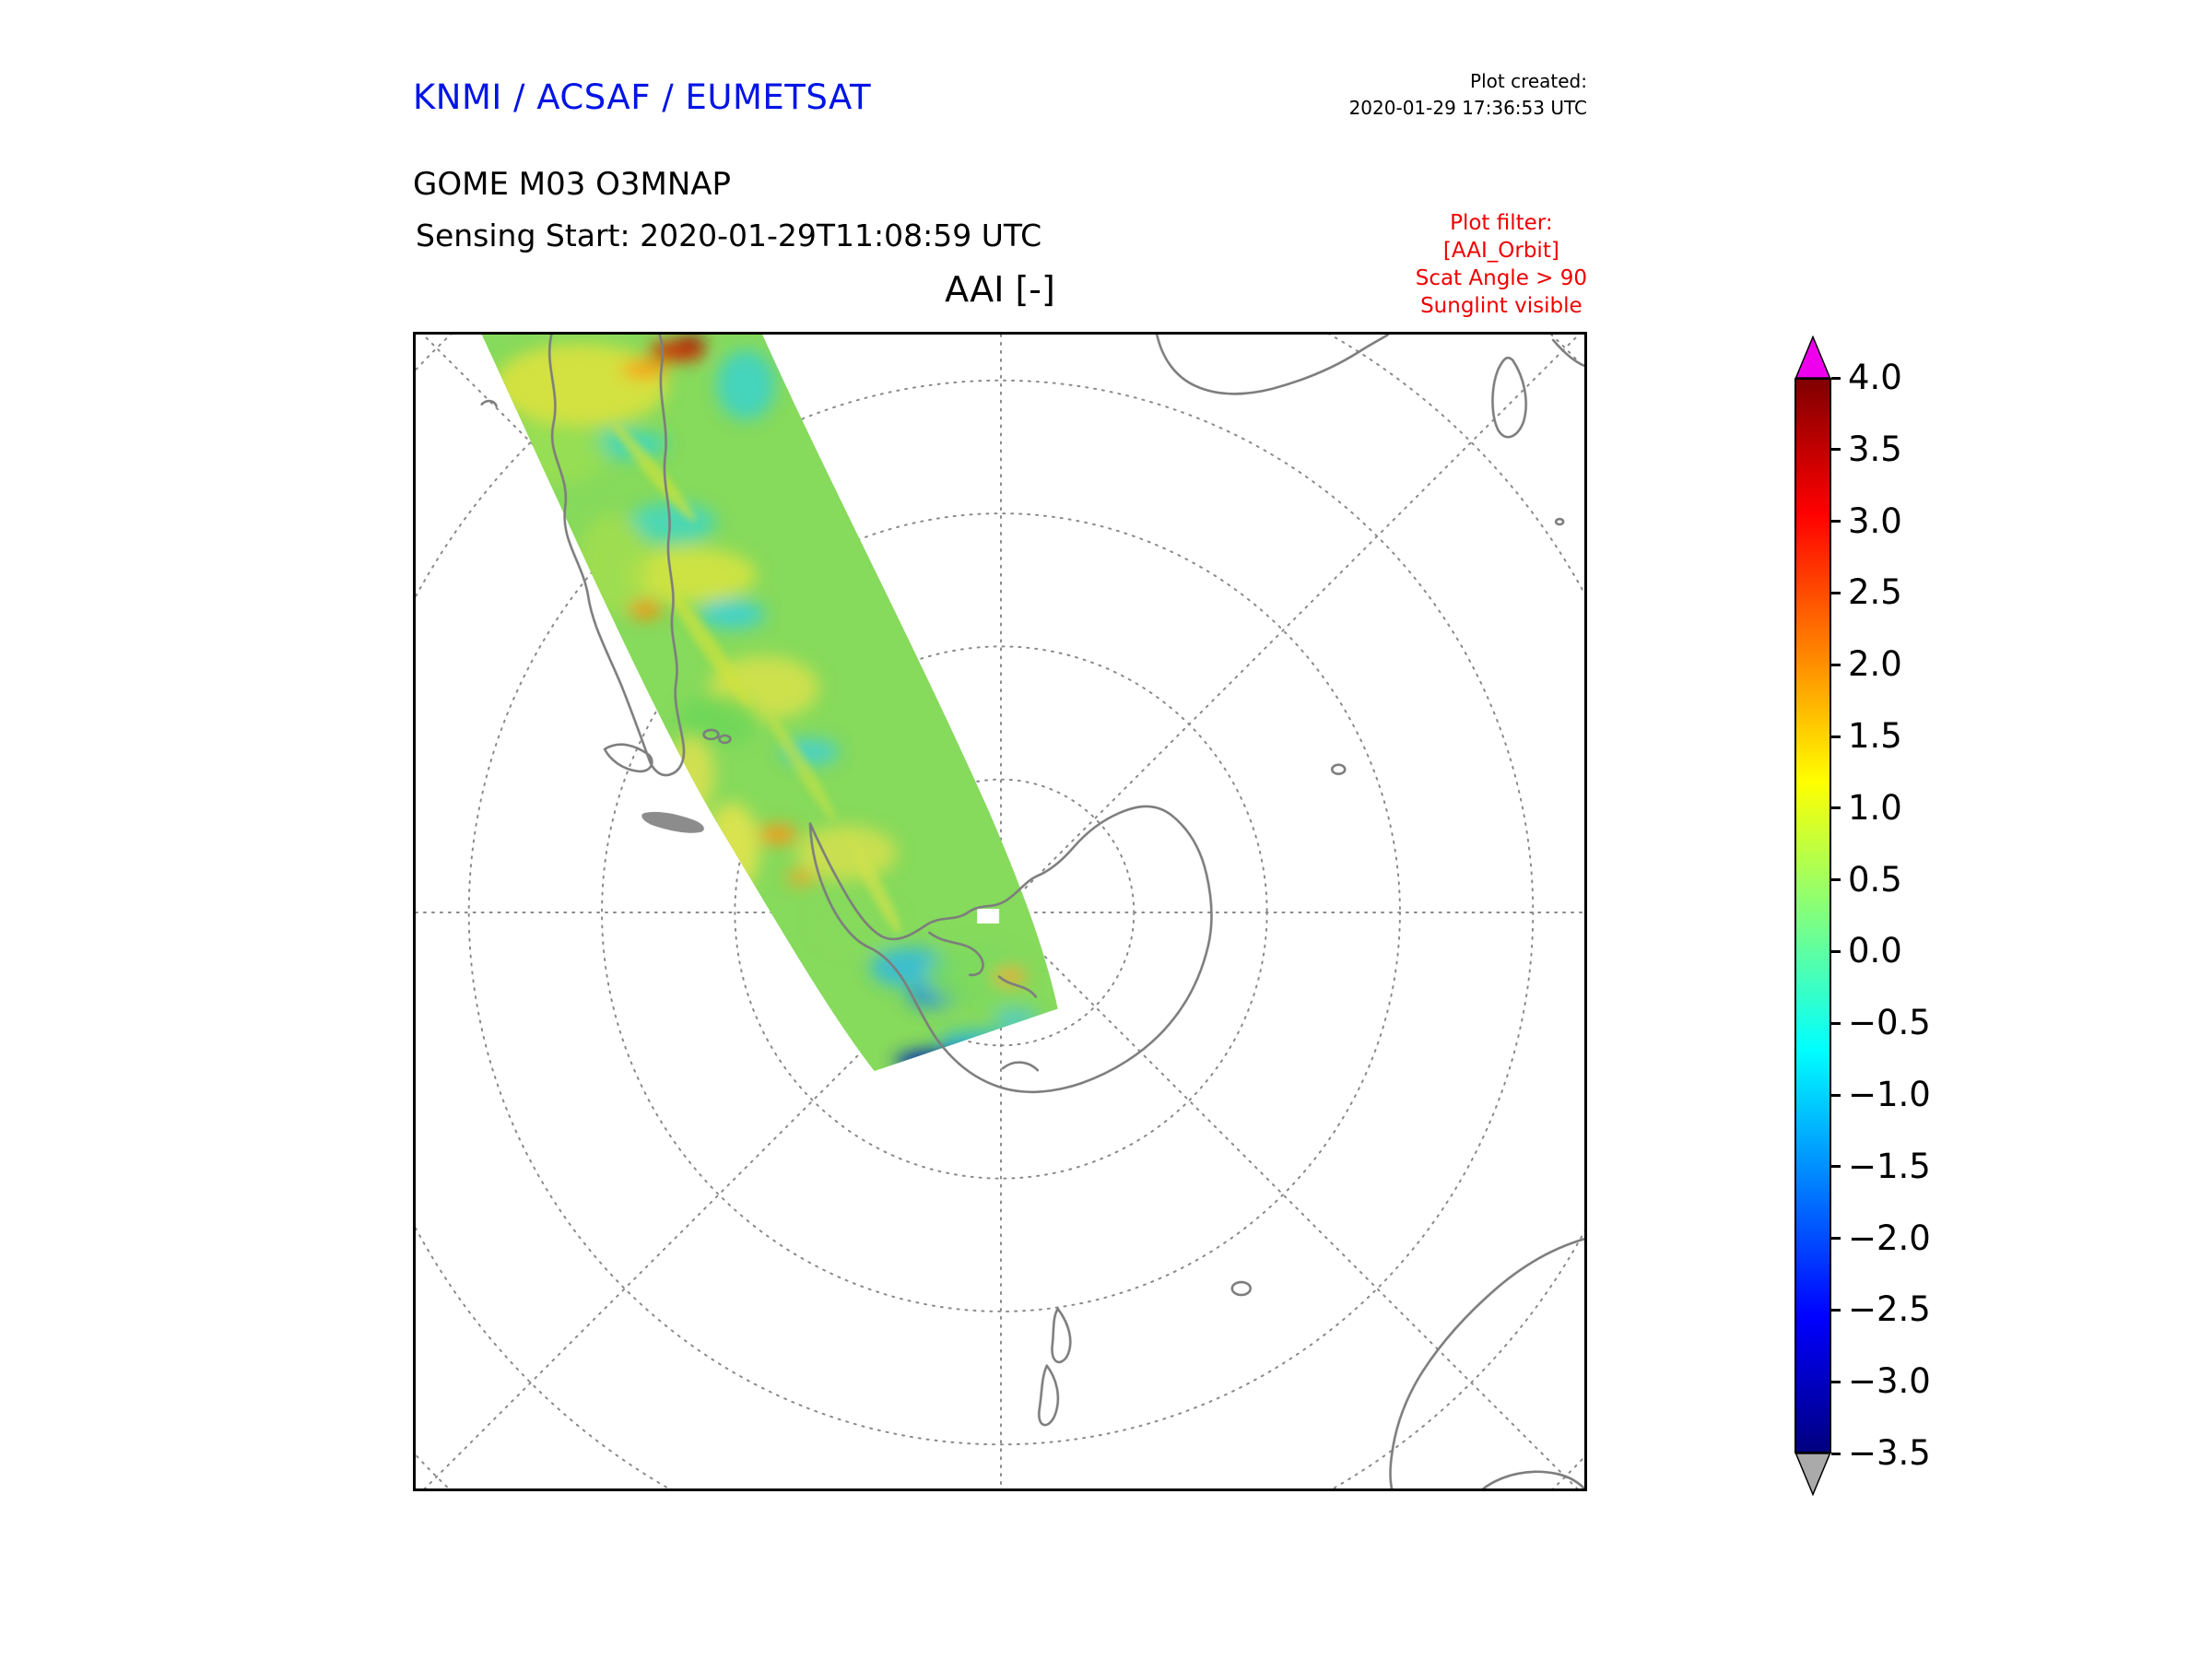 This screenshot has width=2212, height=1659. What do you see at coordinates (1049, 1395) in the screenshot?
I see `new-zealand-south-island` at bounding box center [1049, 1395].